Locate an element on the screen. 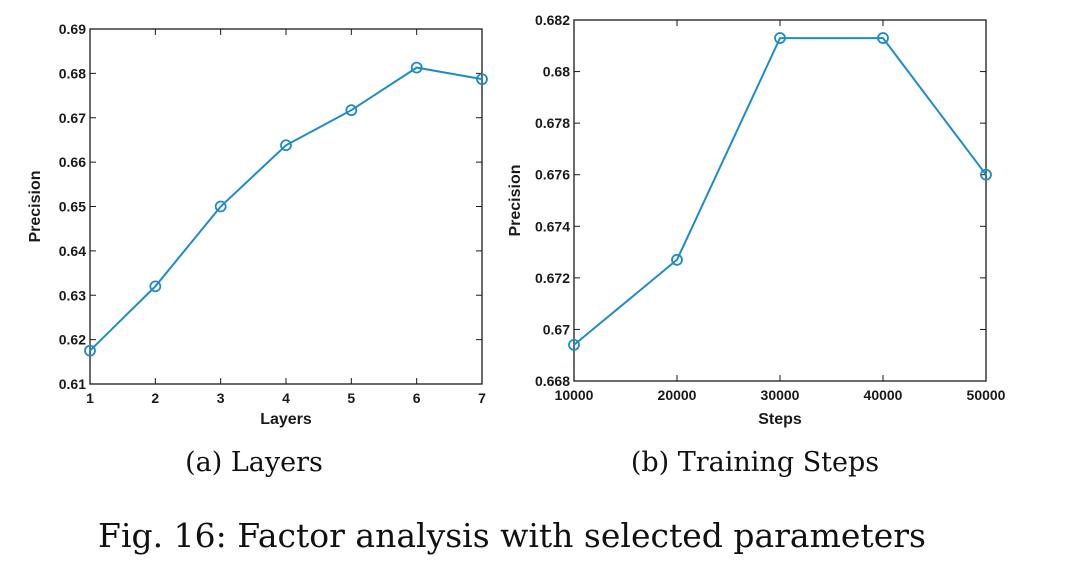 The height and width of the screenshot is (568, 1086). x-axis-title: Steps is located at coordinates (780, 419).